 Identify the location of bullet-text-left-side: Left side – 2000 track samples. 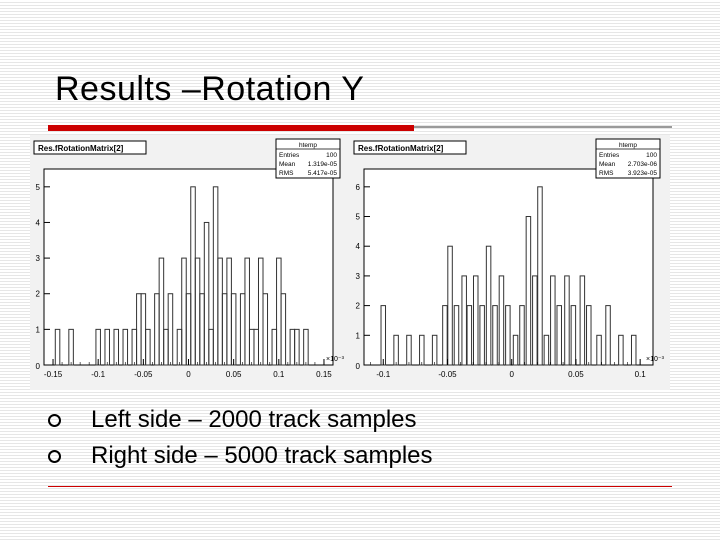
(254, 419).